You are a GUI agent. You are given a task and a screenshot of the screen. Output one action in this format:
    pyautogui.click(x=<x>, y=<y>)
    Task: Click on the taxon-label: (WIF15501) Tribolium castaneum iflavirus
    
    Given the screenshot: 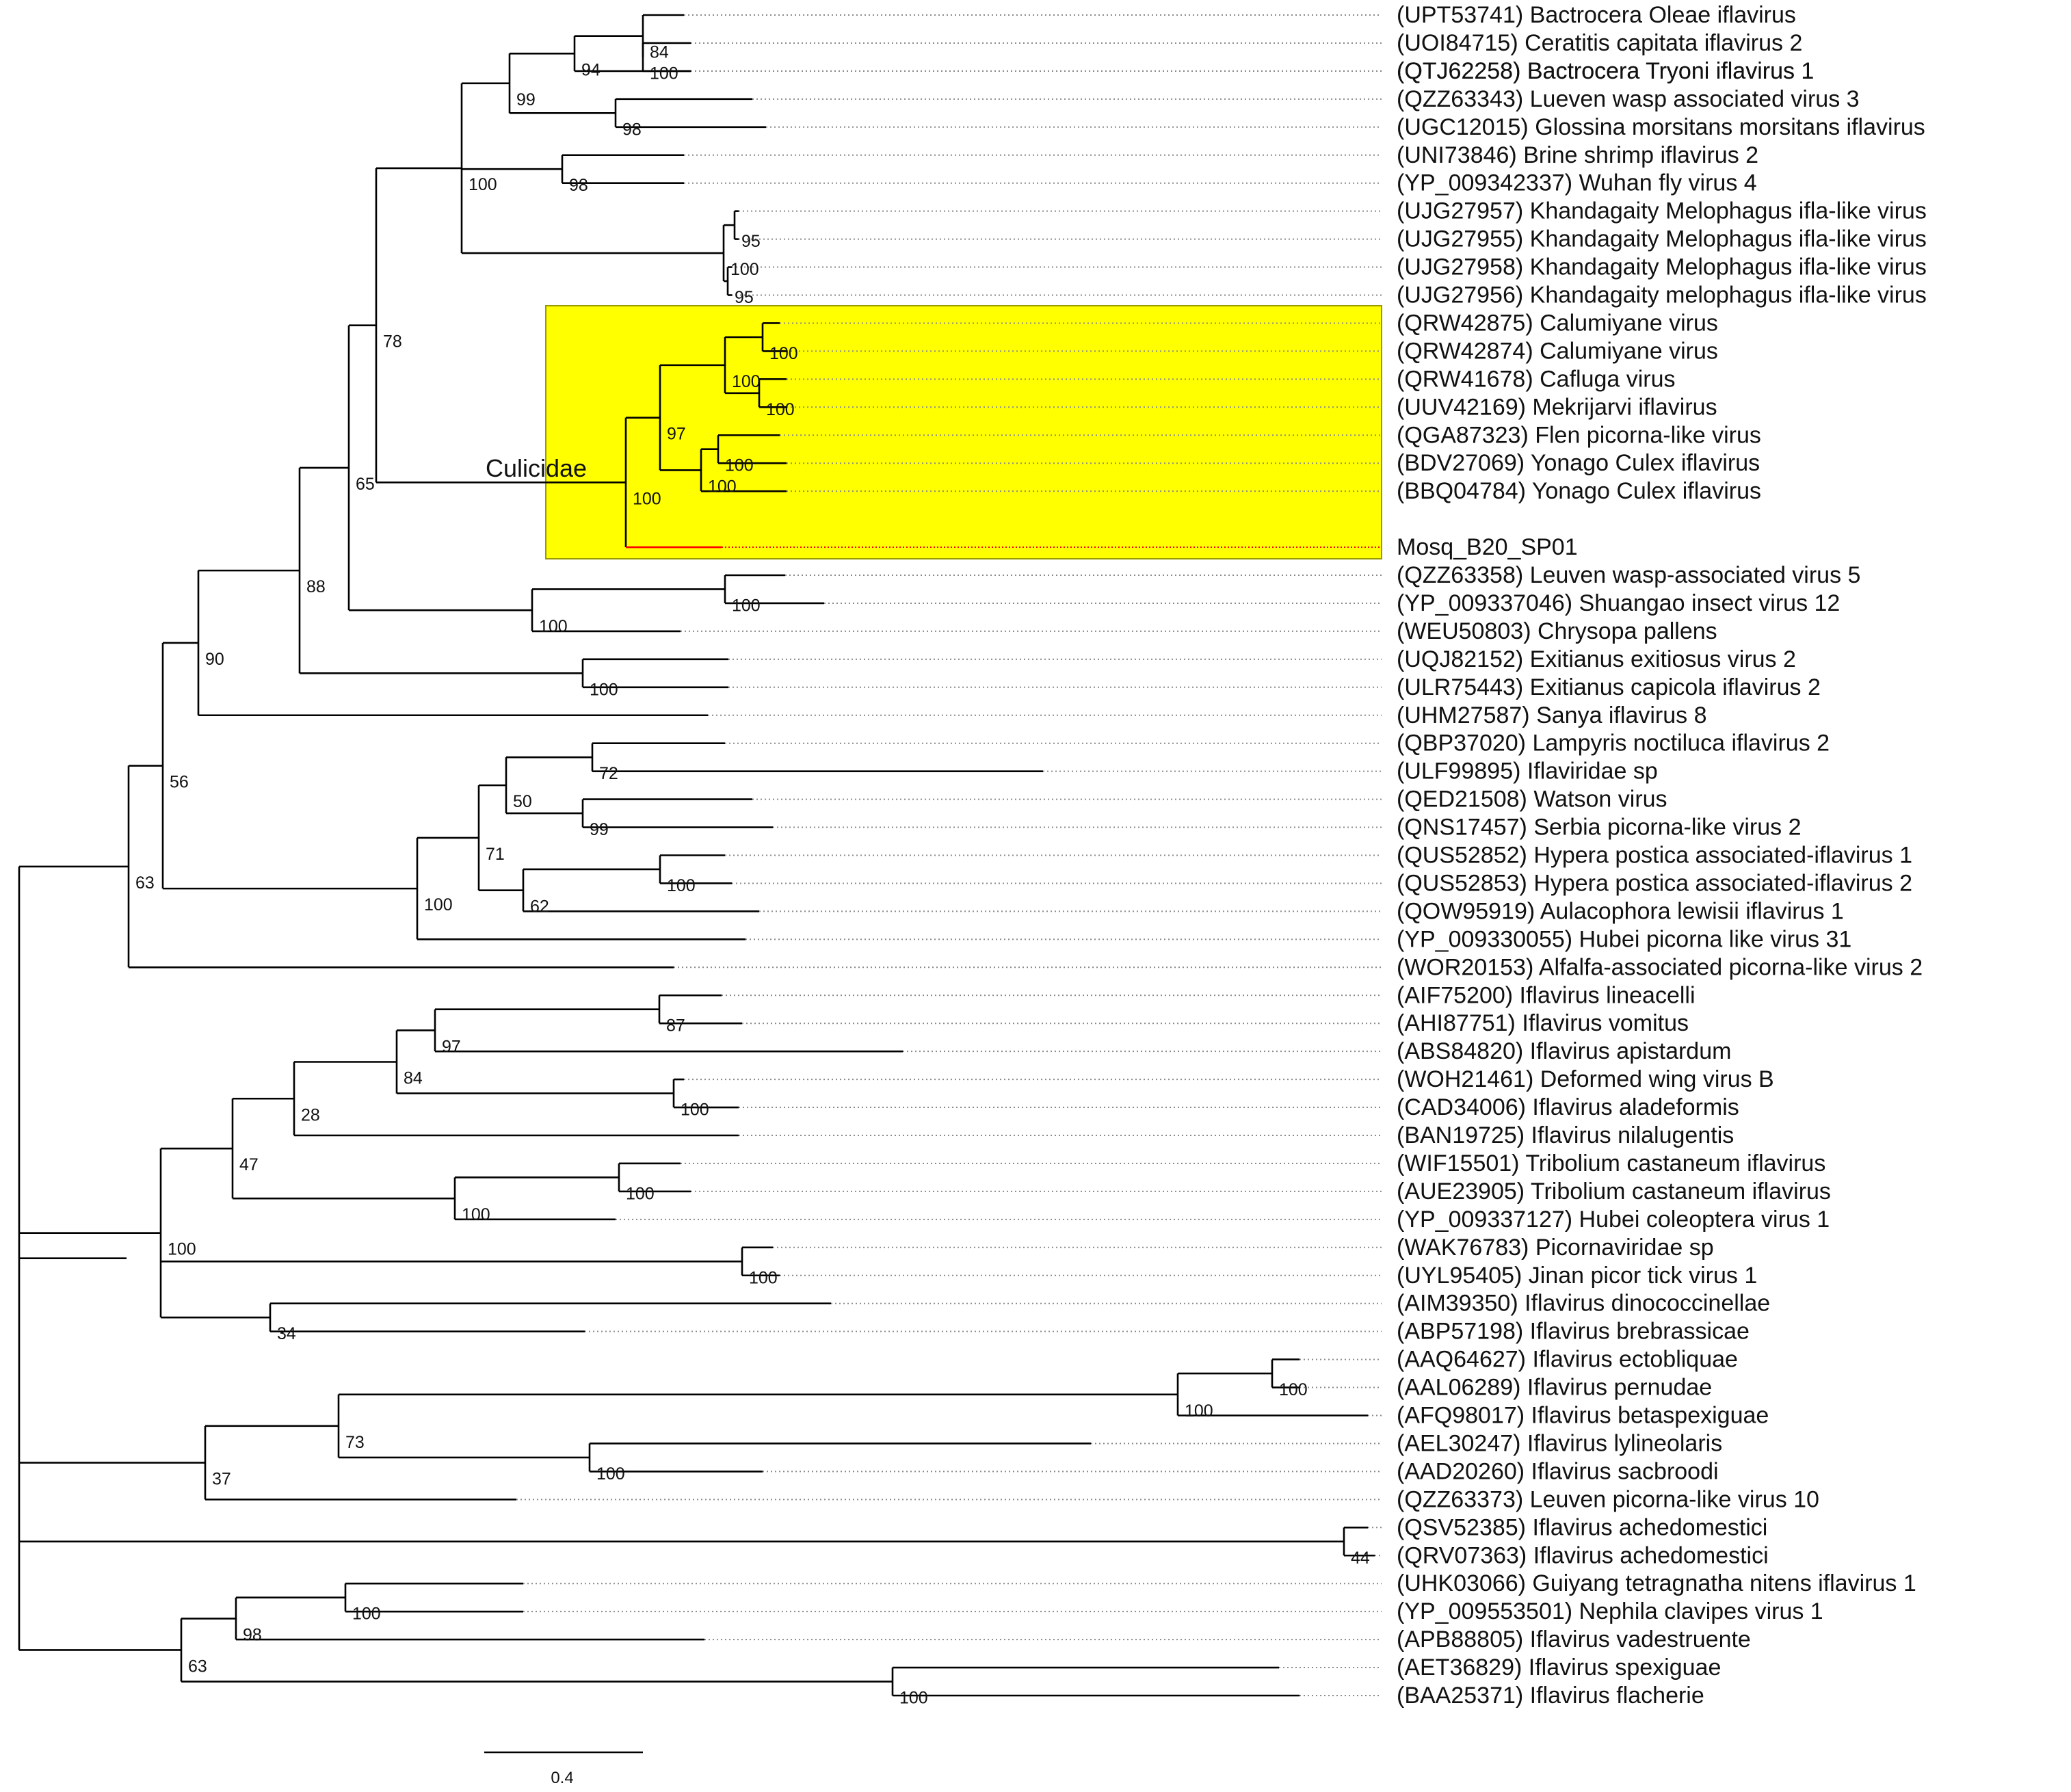 What is the action you would take?
    pyautogui.click(x=1611, y=1163)
    